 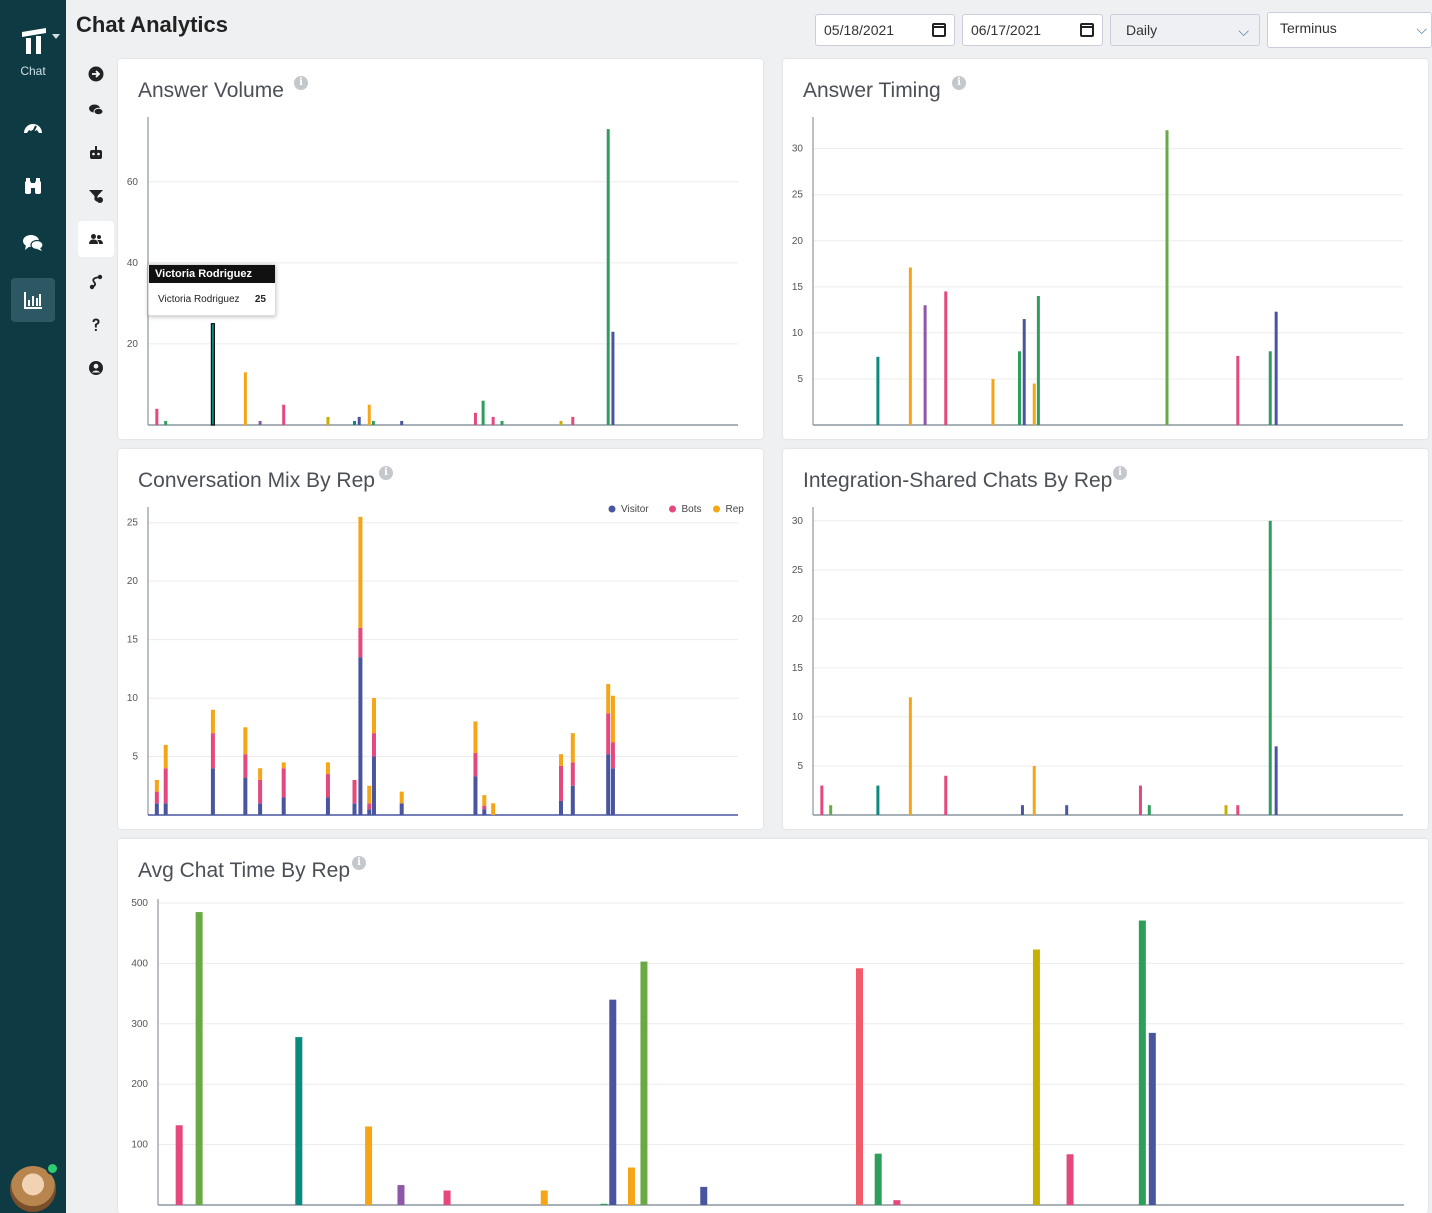 I want to click on subnav-bots, so click(x=96, y=153).